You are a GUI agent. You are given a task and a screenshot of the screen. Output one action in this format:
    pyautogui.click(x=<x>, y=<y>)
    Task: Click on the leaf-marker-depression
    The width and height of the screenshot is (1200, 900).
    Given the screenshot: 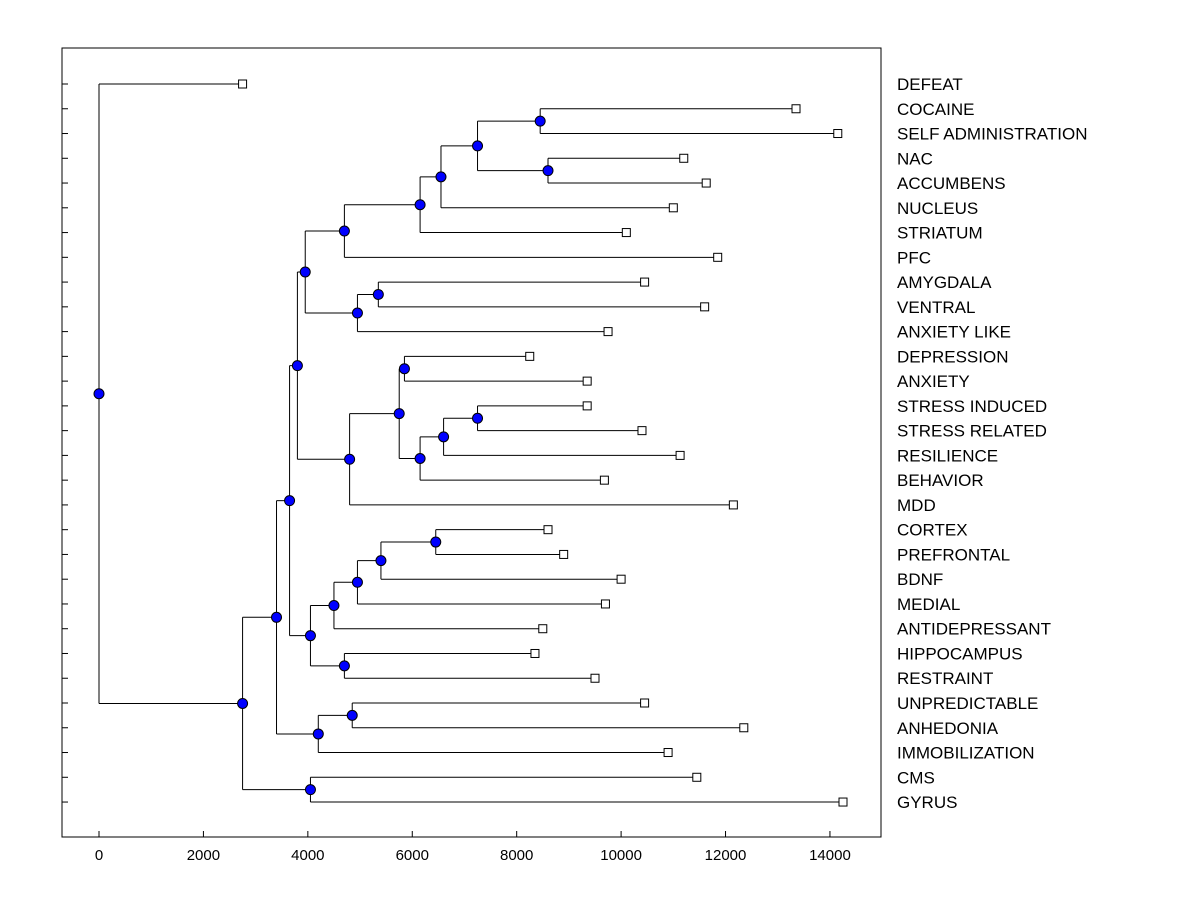 What is the action you would take?
    pyautogui.click(x=530, y=356)
    